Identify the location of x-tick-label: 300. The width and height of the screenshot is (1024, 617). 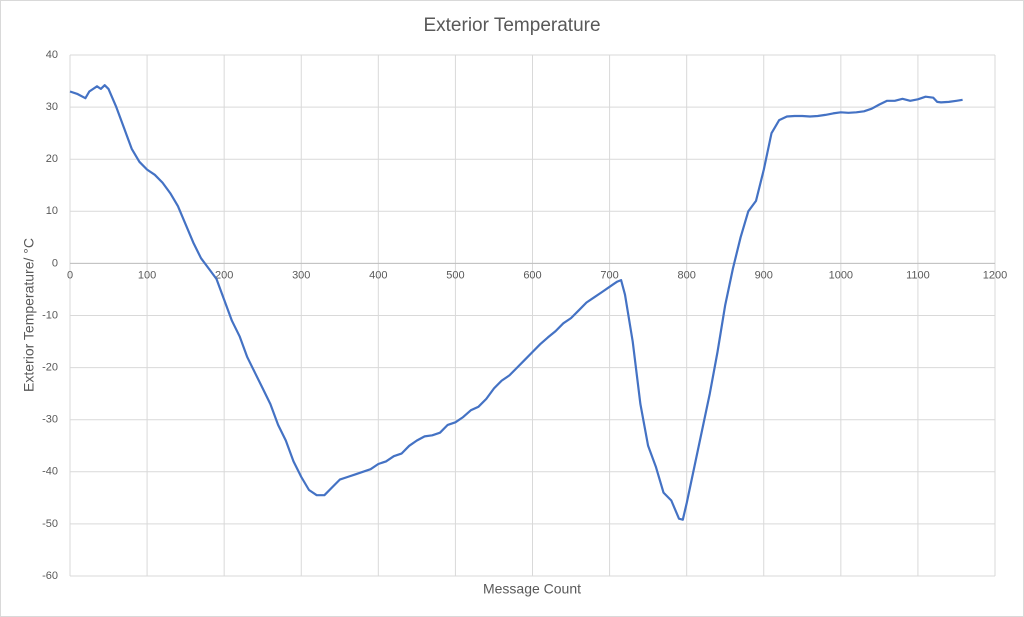
(301, 275).